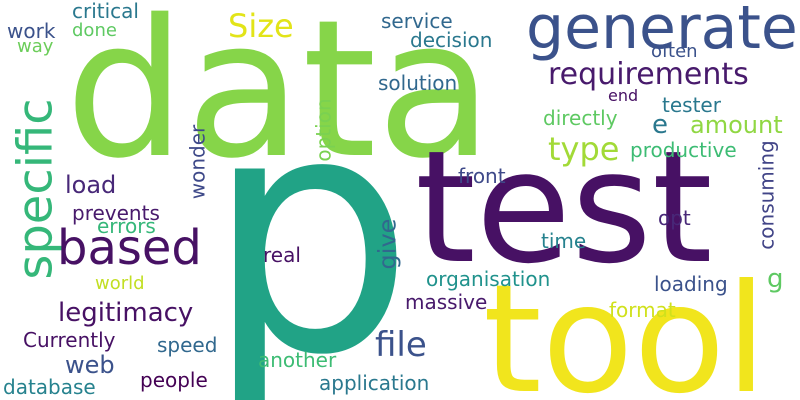 The width and height of the screenshot is (800, 400). I want to click on word-prevents: prevents, so click(116, 213).